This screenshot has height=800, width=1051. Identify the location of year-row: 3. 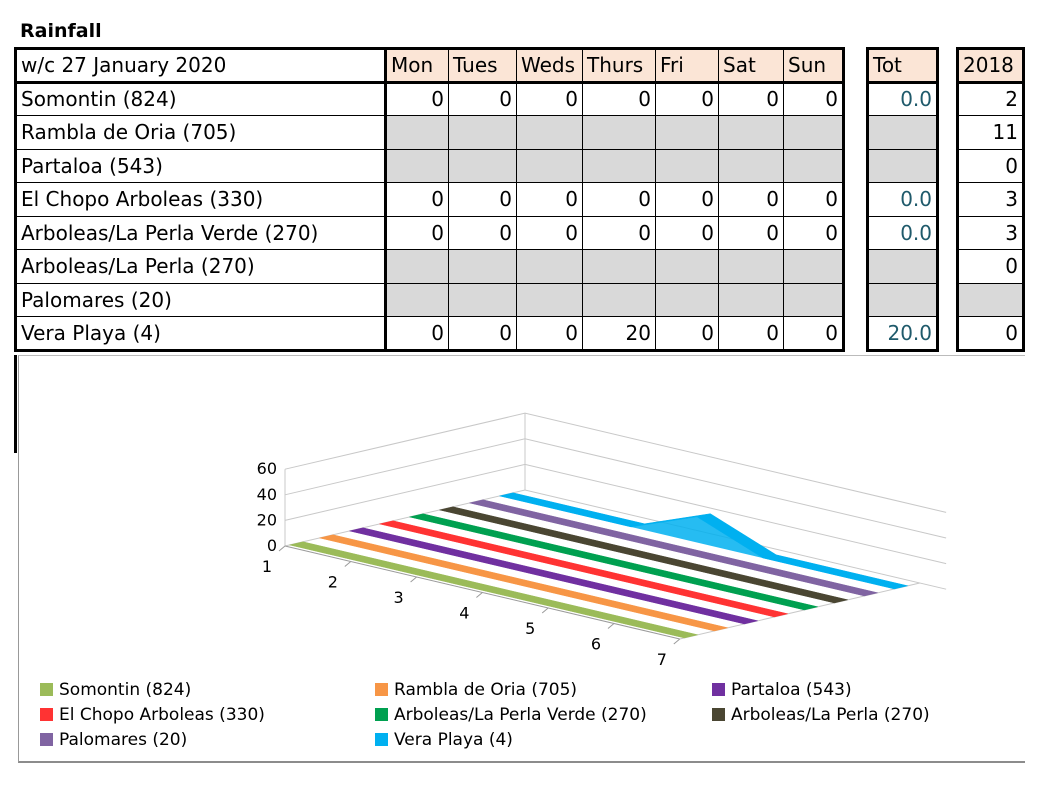
(990, 232).